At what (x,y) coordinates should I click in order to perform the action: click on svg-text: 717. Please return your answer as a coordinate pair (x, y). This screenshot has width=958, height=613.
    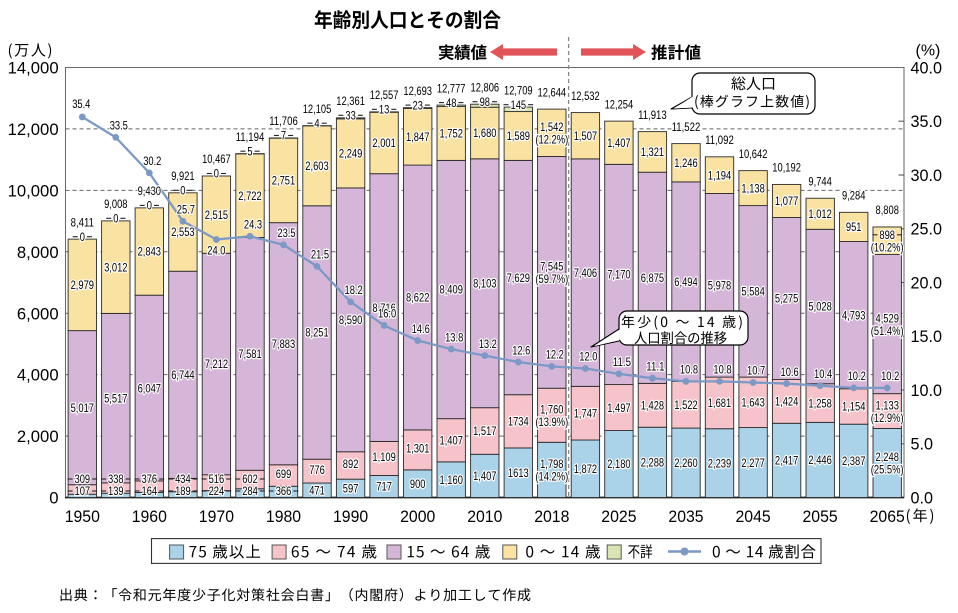
    Looking at the image, I should click on (384, 487).